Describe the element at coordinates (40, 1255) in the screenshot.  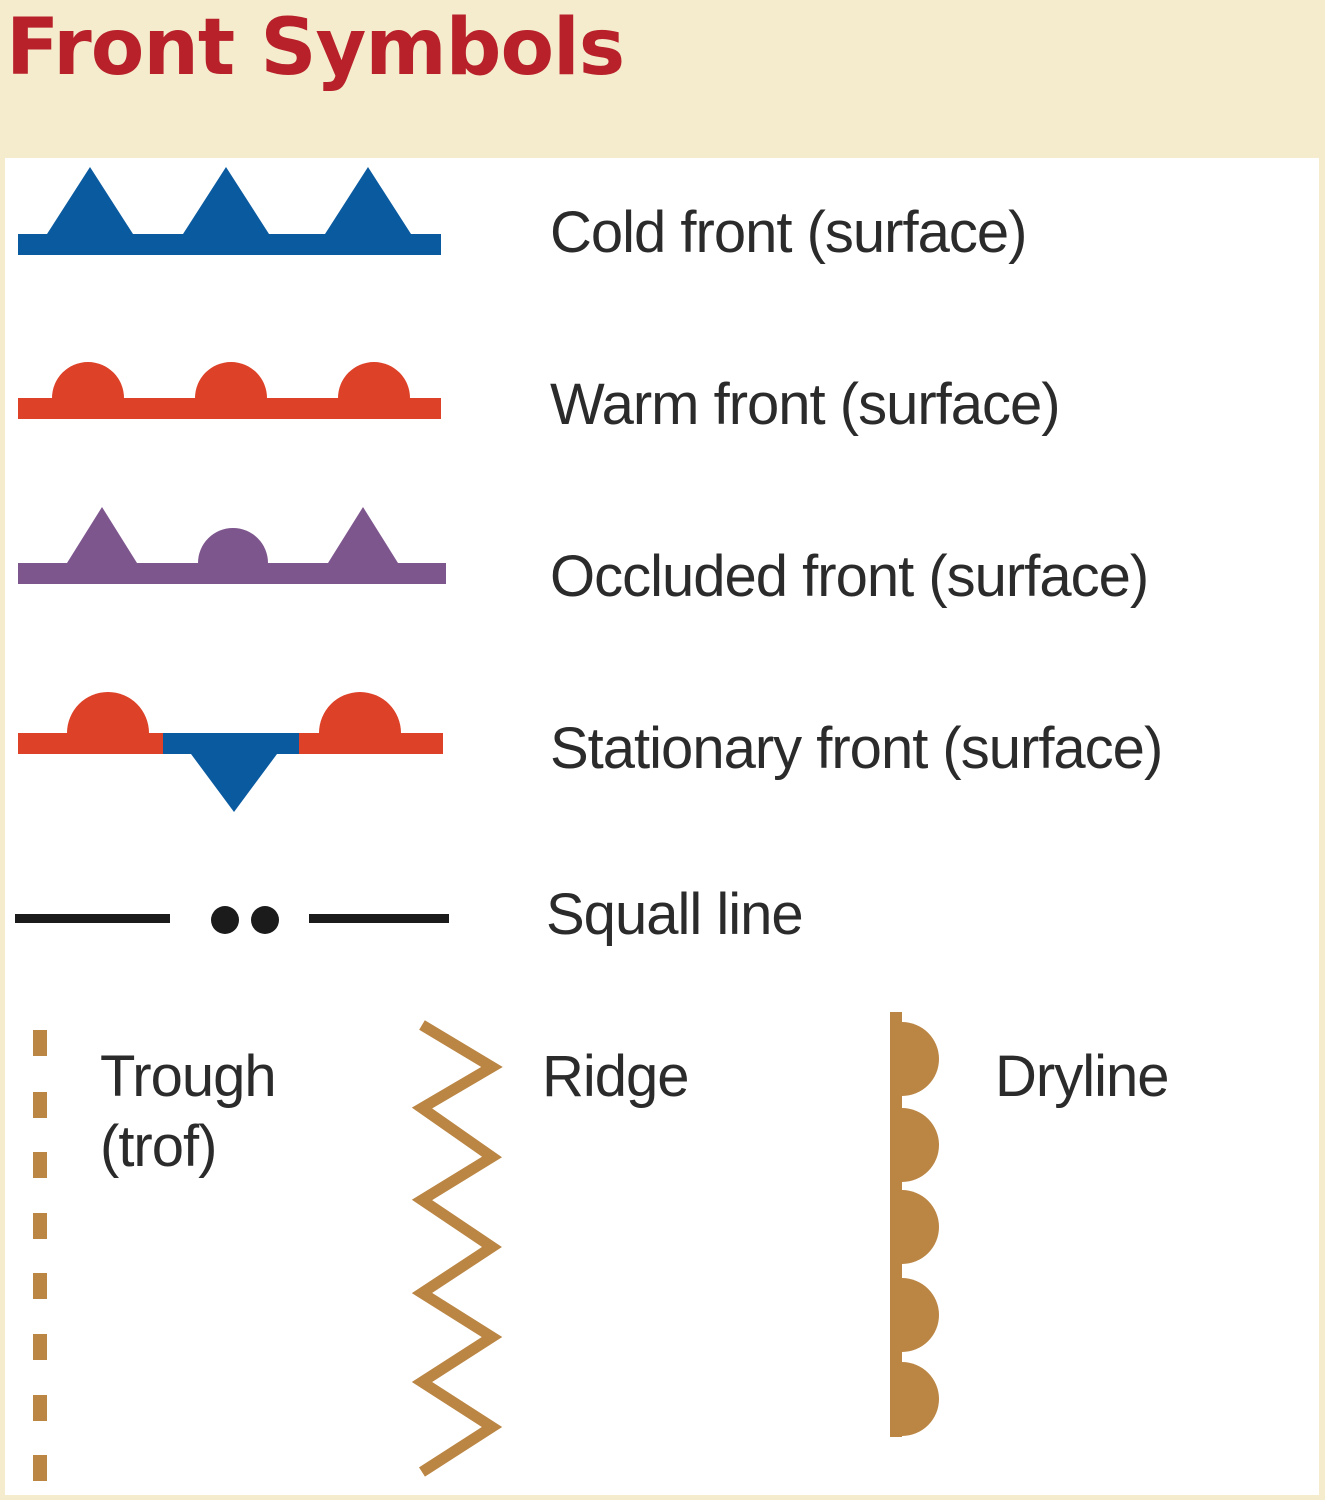
I see `trough-symbol` at that location.